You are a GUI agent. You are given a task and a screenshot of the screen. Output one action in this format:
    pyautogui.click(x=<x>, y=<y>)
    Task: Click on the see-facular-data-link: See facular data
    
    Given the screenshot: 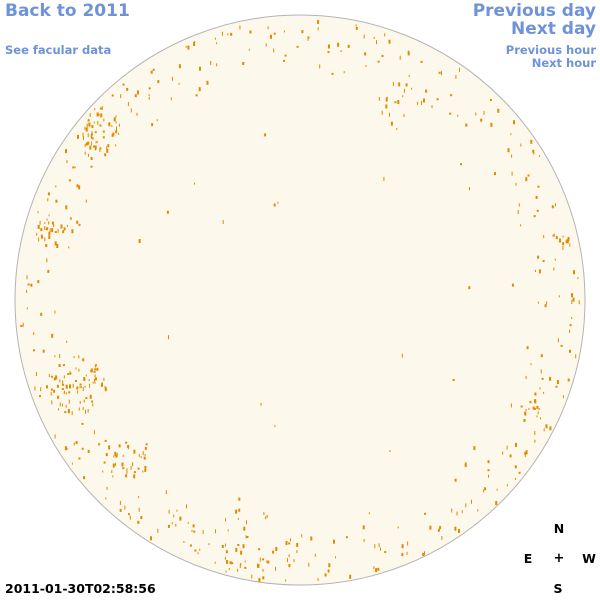 What is the action you would take?
    pyautogui.click(x=58, y=50)
    